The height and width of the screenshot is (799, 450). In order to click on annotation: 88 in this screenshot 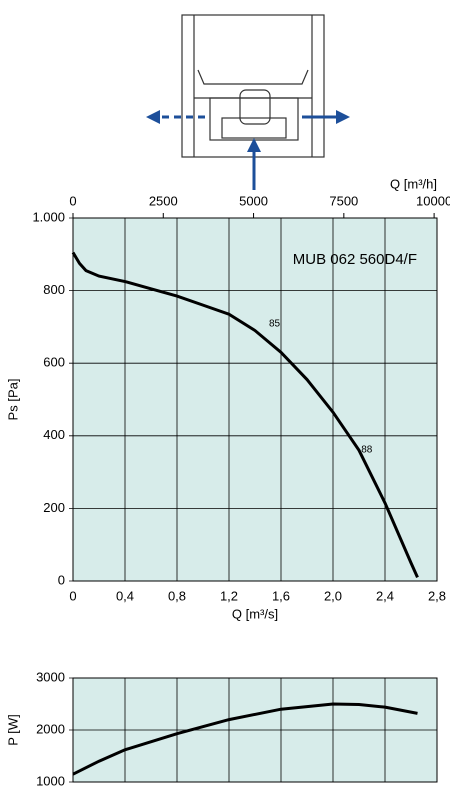, I will do `click(367, 450)`.